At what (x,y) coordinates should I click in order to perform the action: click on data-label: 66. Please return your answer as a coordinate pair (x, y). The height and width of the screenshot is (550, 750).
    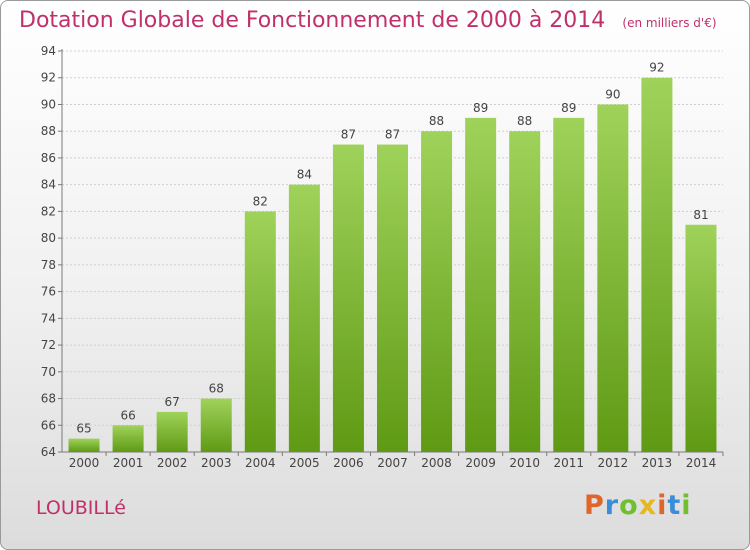
    Looking at the image, I should click on (127, 415).